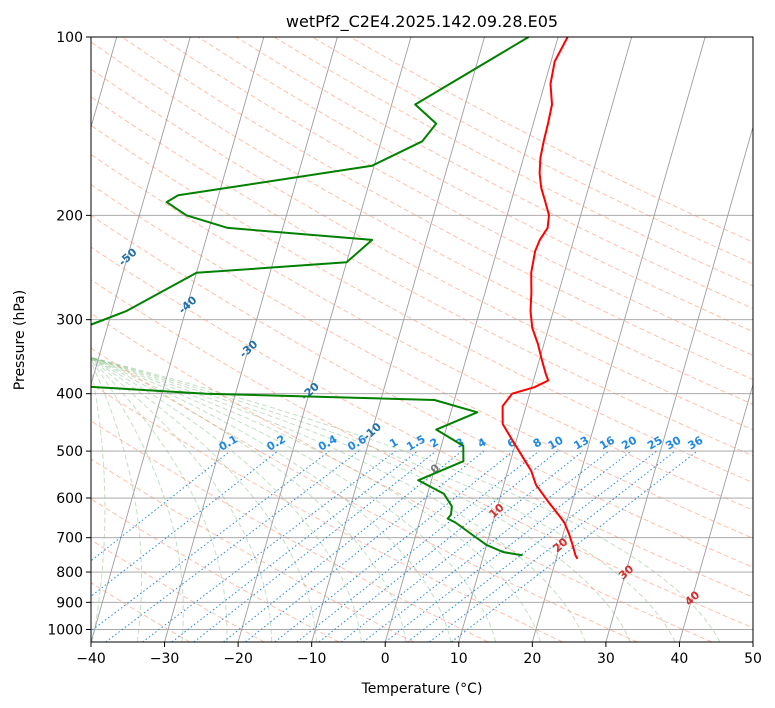 Image resolution: width=775 pixels, height=708 pixels. What do you see at coordinates (422, 22) in the screenshot?
I see `chart-title: wetPf2_C2E4.2025.142.09.28.E05` at bounding box center [422, 22].